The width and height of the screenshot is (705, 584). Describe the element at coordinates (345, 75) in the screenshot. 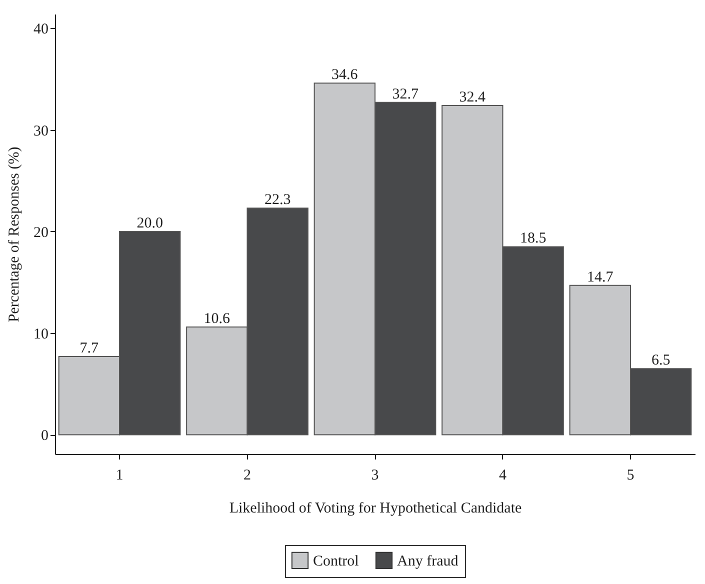

I see `data-label: 34.6` at that location.